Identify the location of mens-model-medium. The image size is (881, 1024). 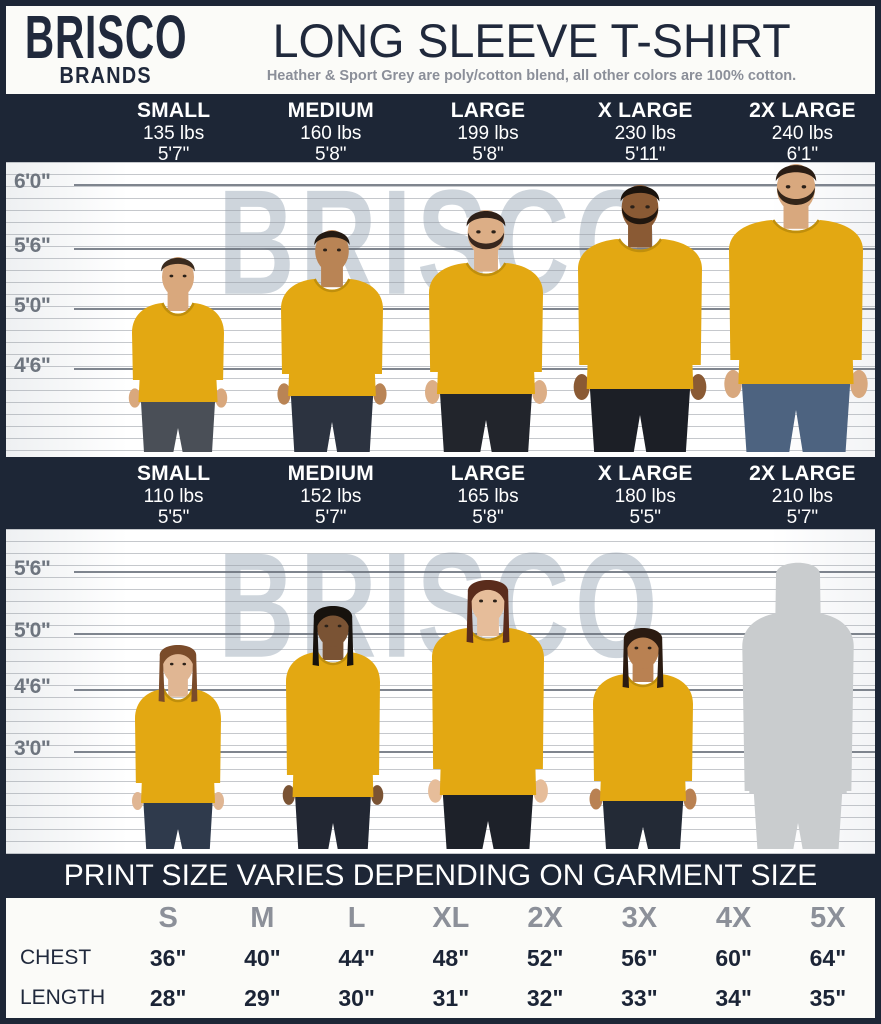
(332, 309).